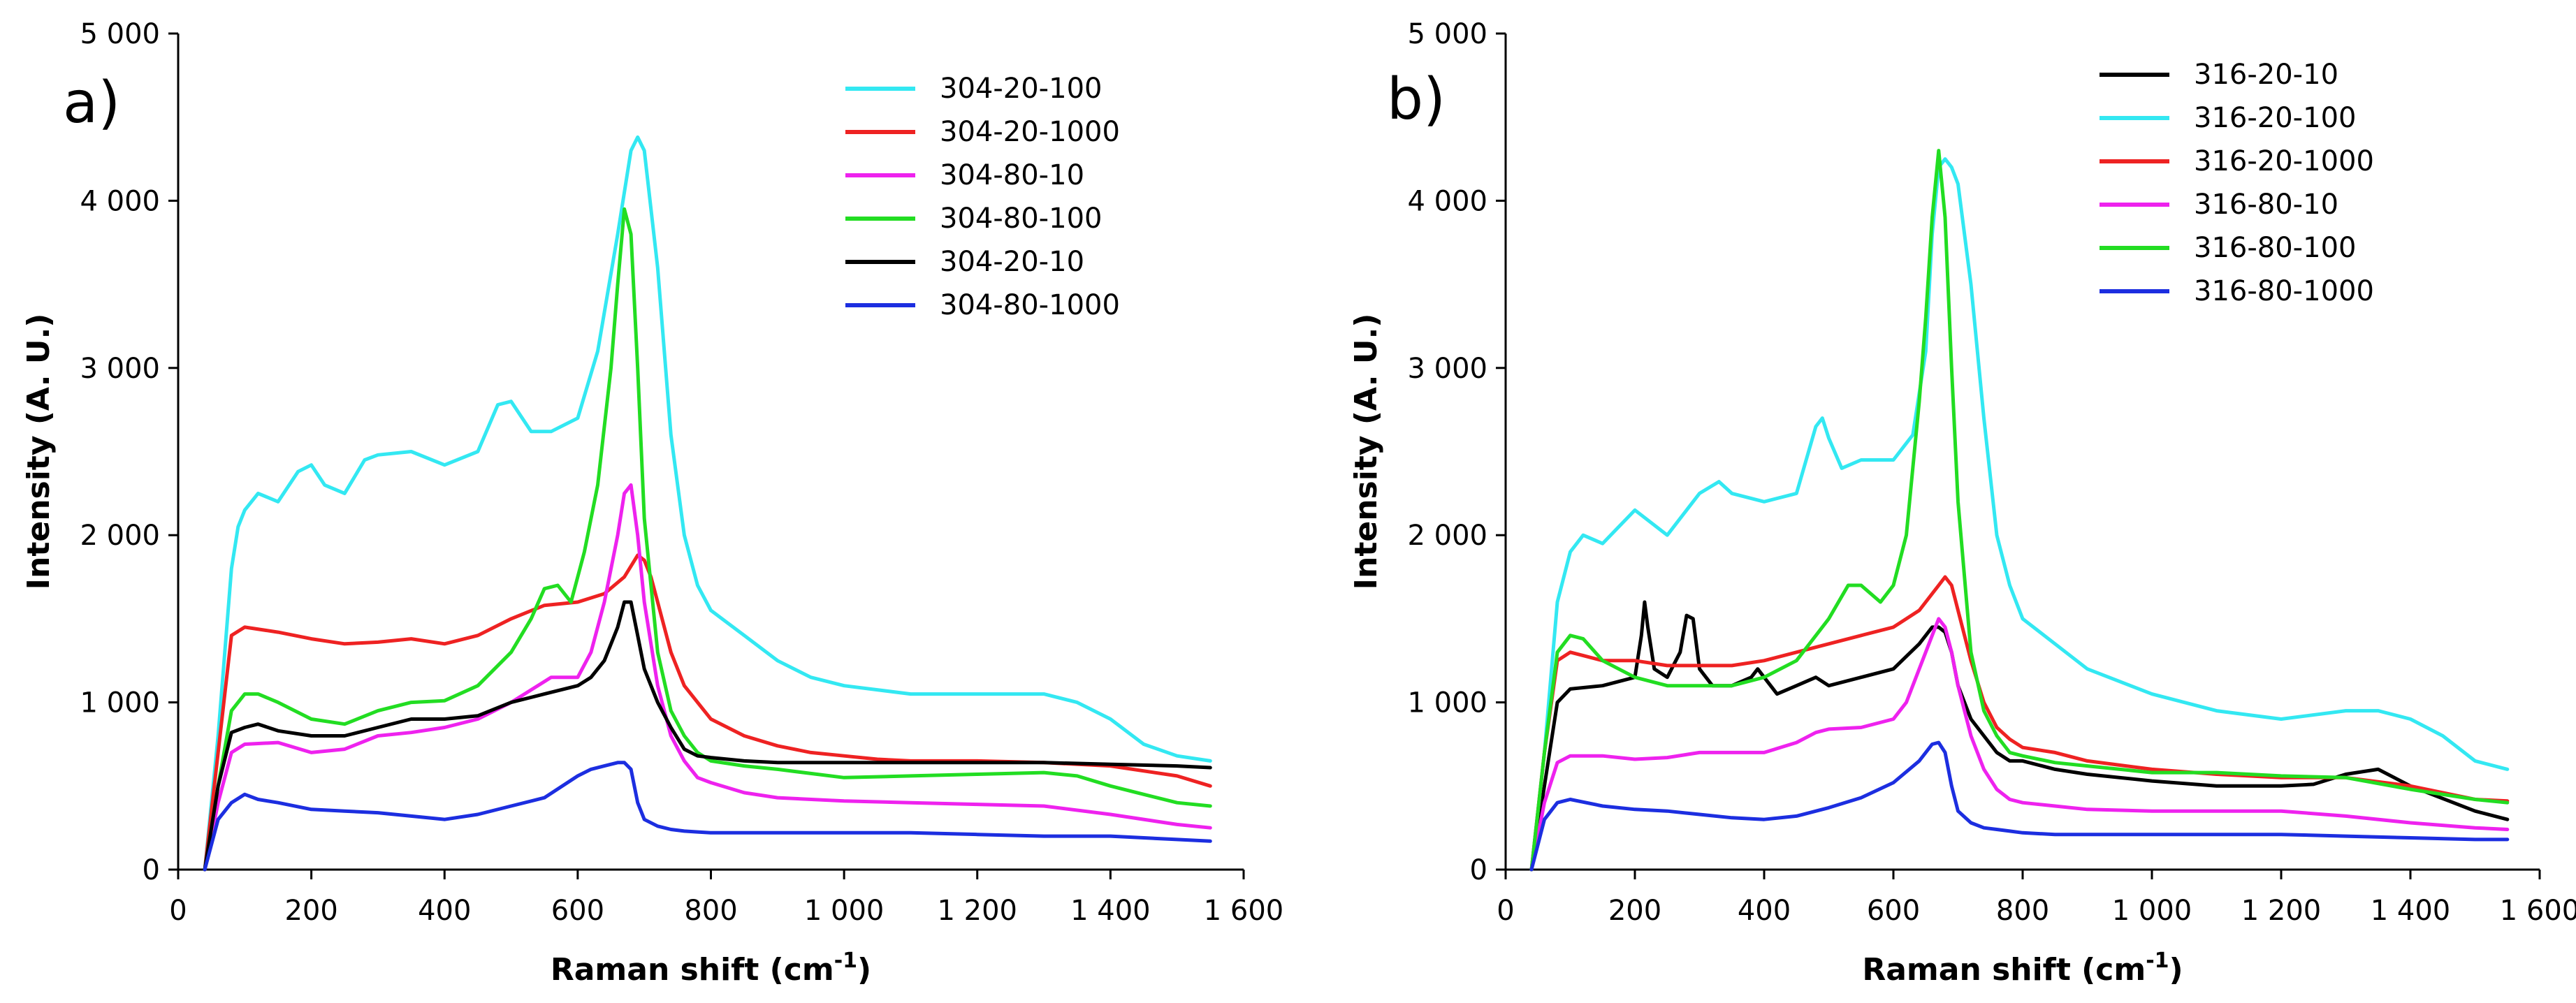 This screenshot has height=1003, width=2576. I want to click on legend-label: 316-80-1000, so click(2284, 291).